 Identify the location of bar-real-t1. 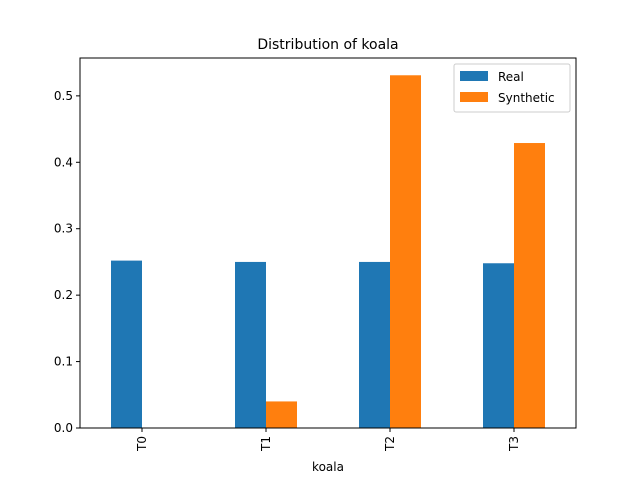
(250, 344).